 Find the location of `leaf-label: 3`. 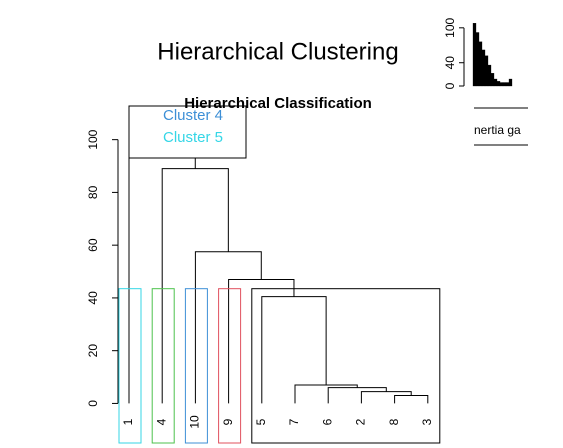

leaf-label: 3 is located at coordinates (427, 421).